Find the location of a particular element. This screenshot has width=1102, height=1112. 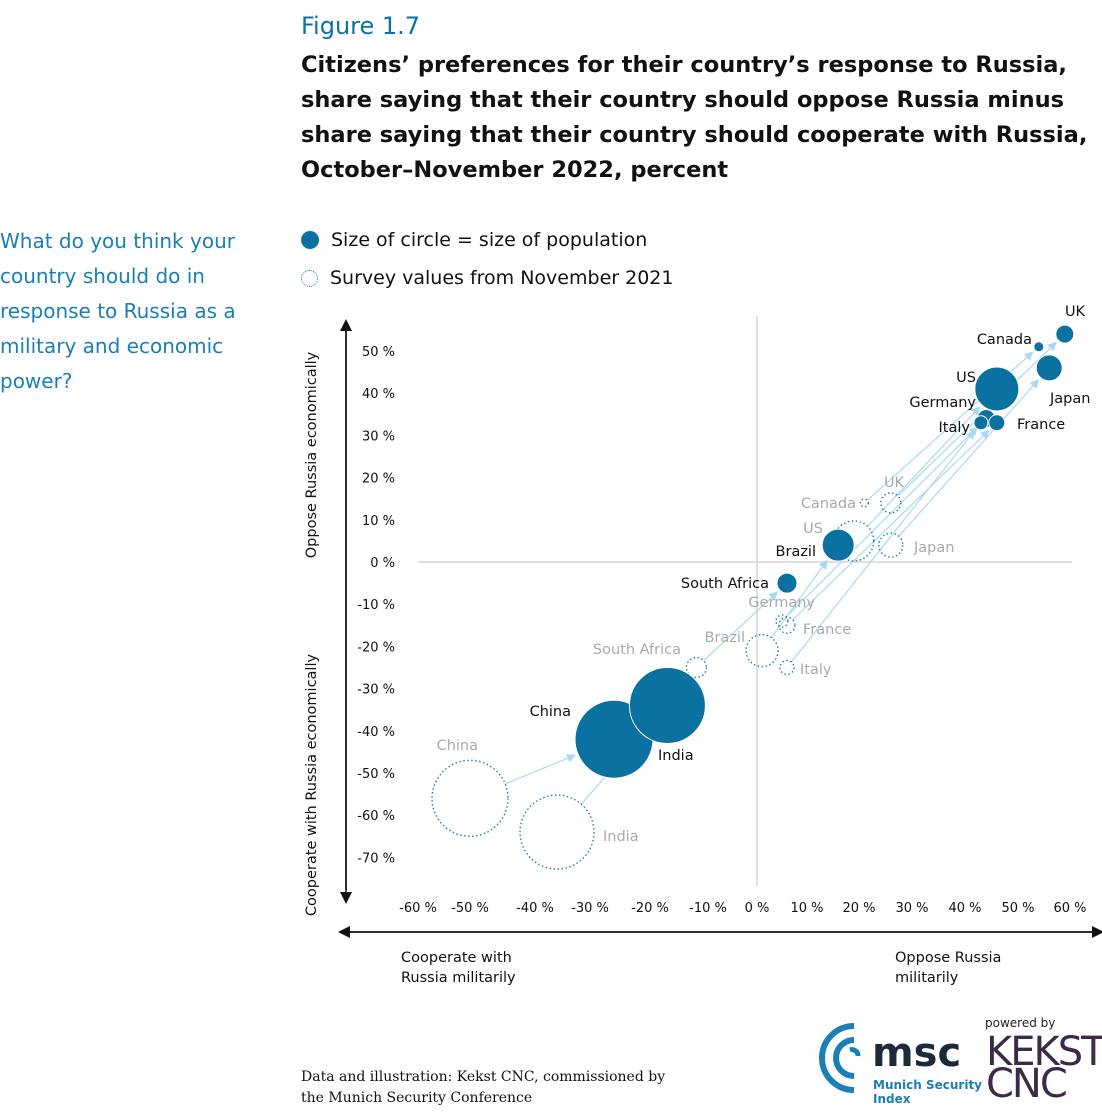

y-tick-label: 30 % is located at coordinates (378, 436).